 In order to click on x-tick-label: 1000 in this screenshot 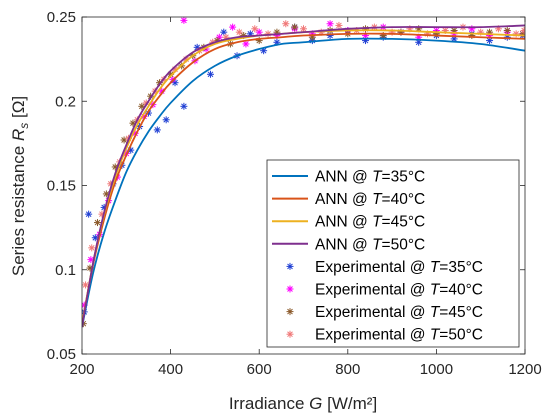, I will do `click(436, 369)`.